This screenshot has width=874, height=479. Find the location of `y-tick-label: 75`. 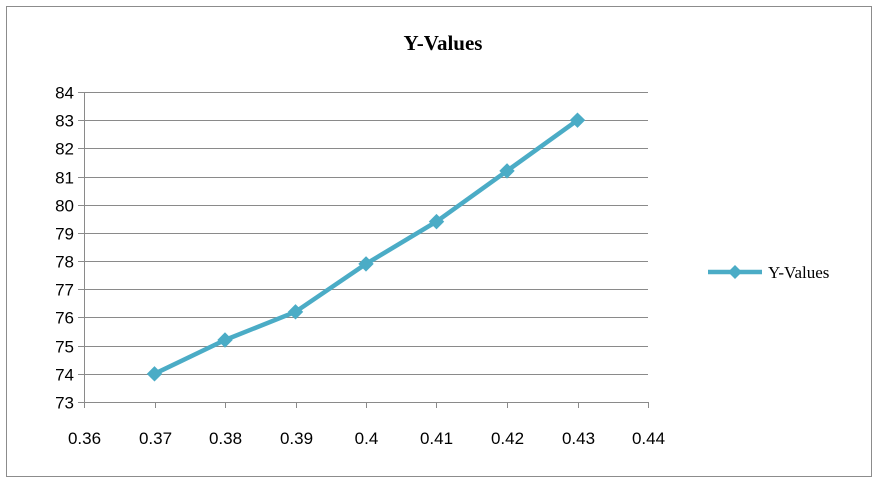

y-tick-label: 75 is located at coordinates (64, 347).